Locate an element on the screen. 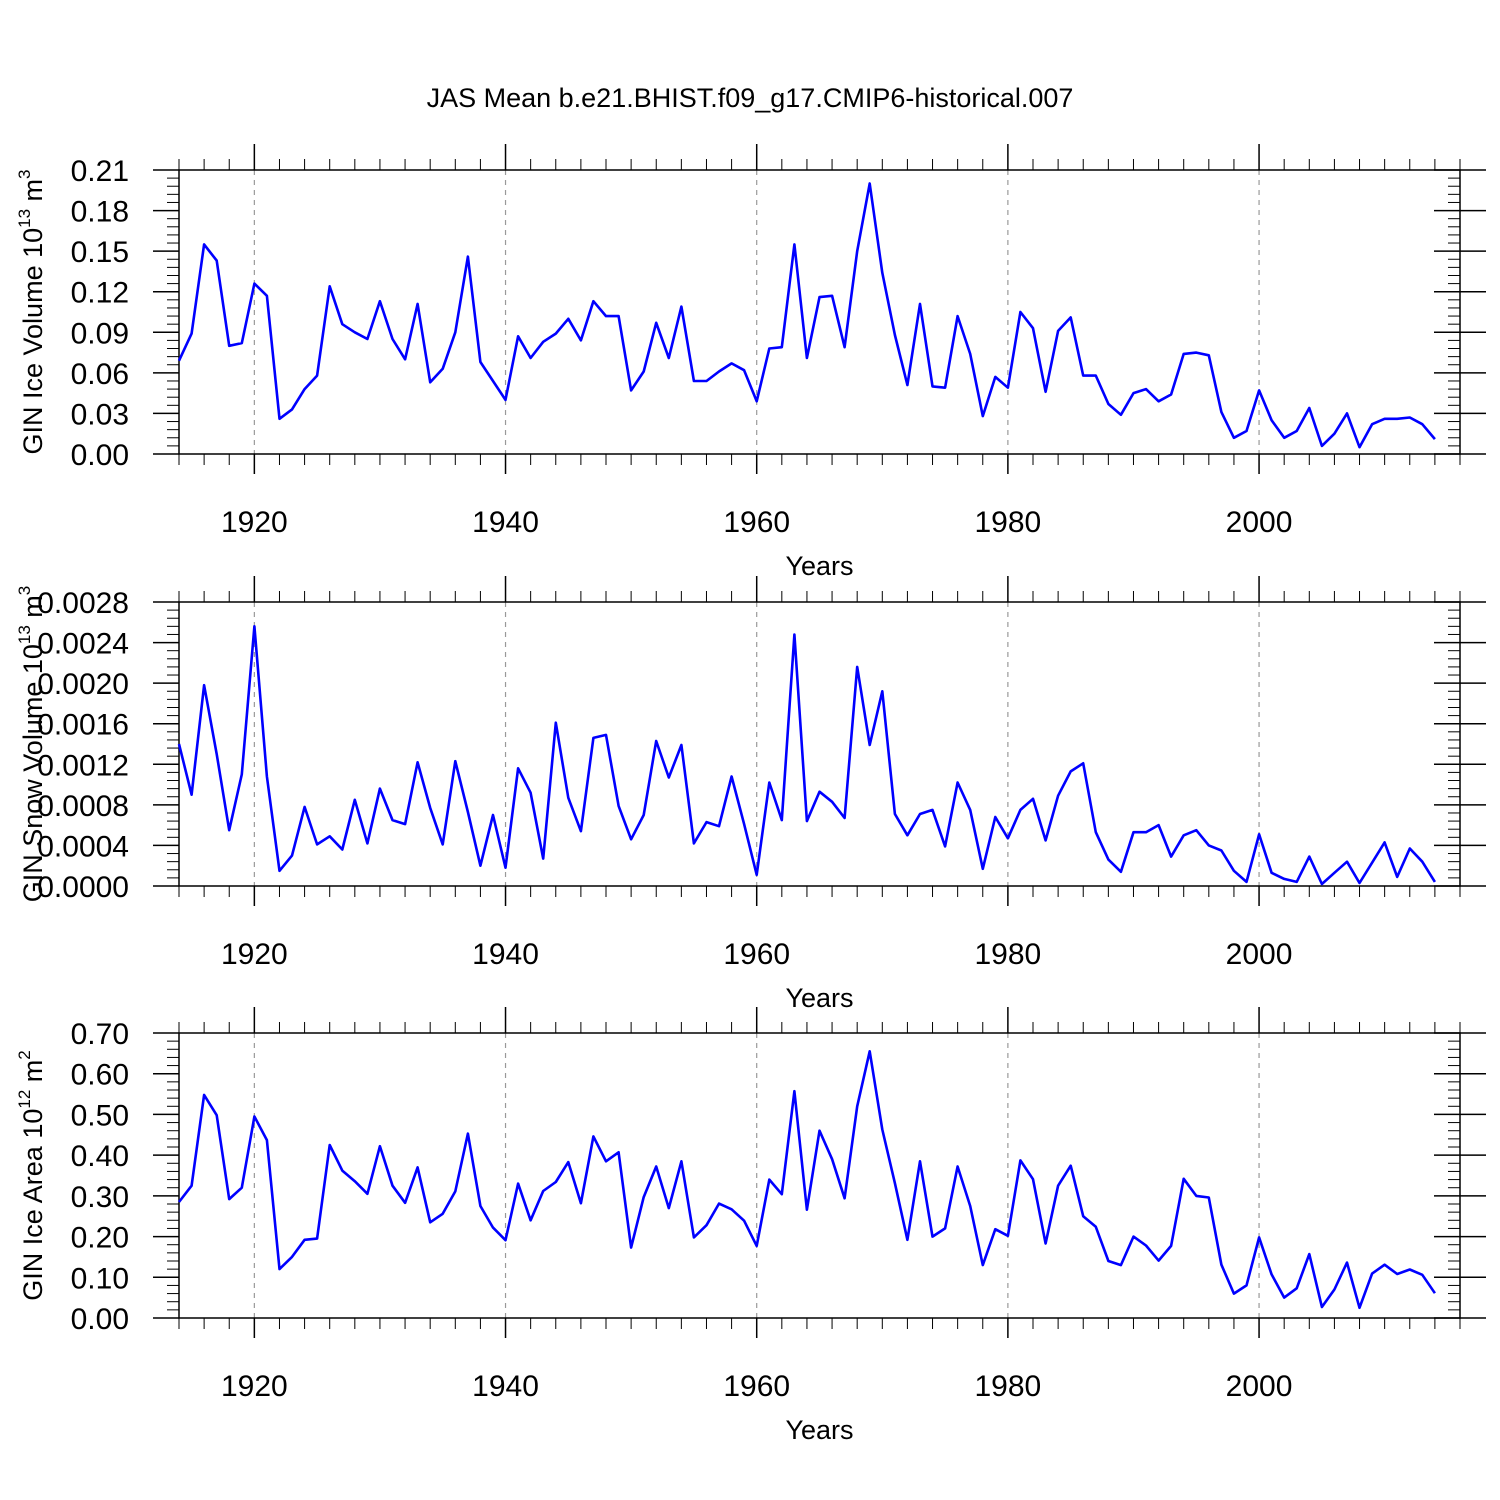 This screenshot has height=1500, width=1500. y-tick-label: 0.12 is located at coordinates (100, 293).